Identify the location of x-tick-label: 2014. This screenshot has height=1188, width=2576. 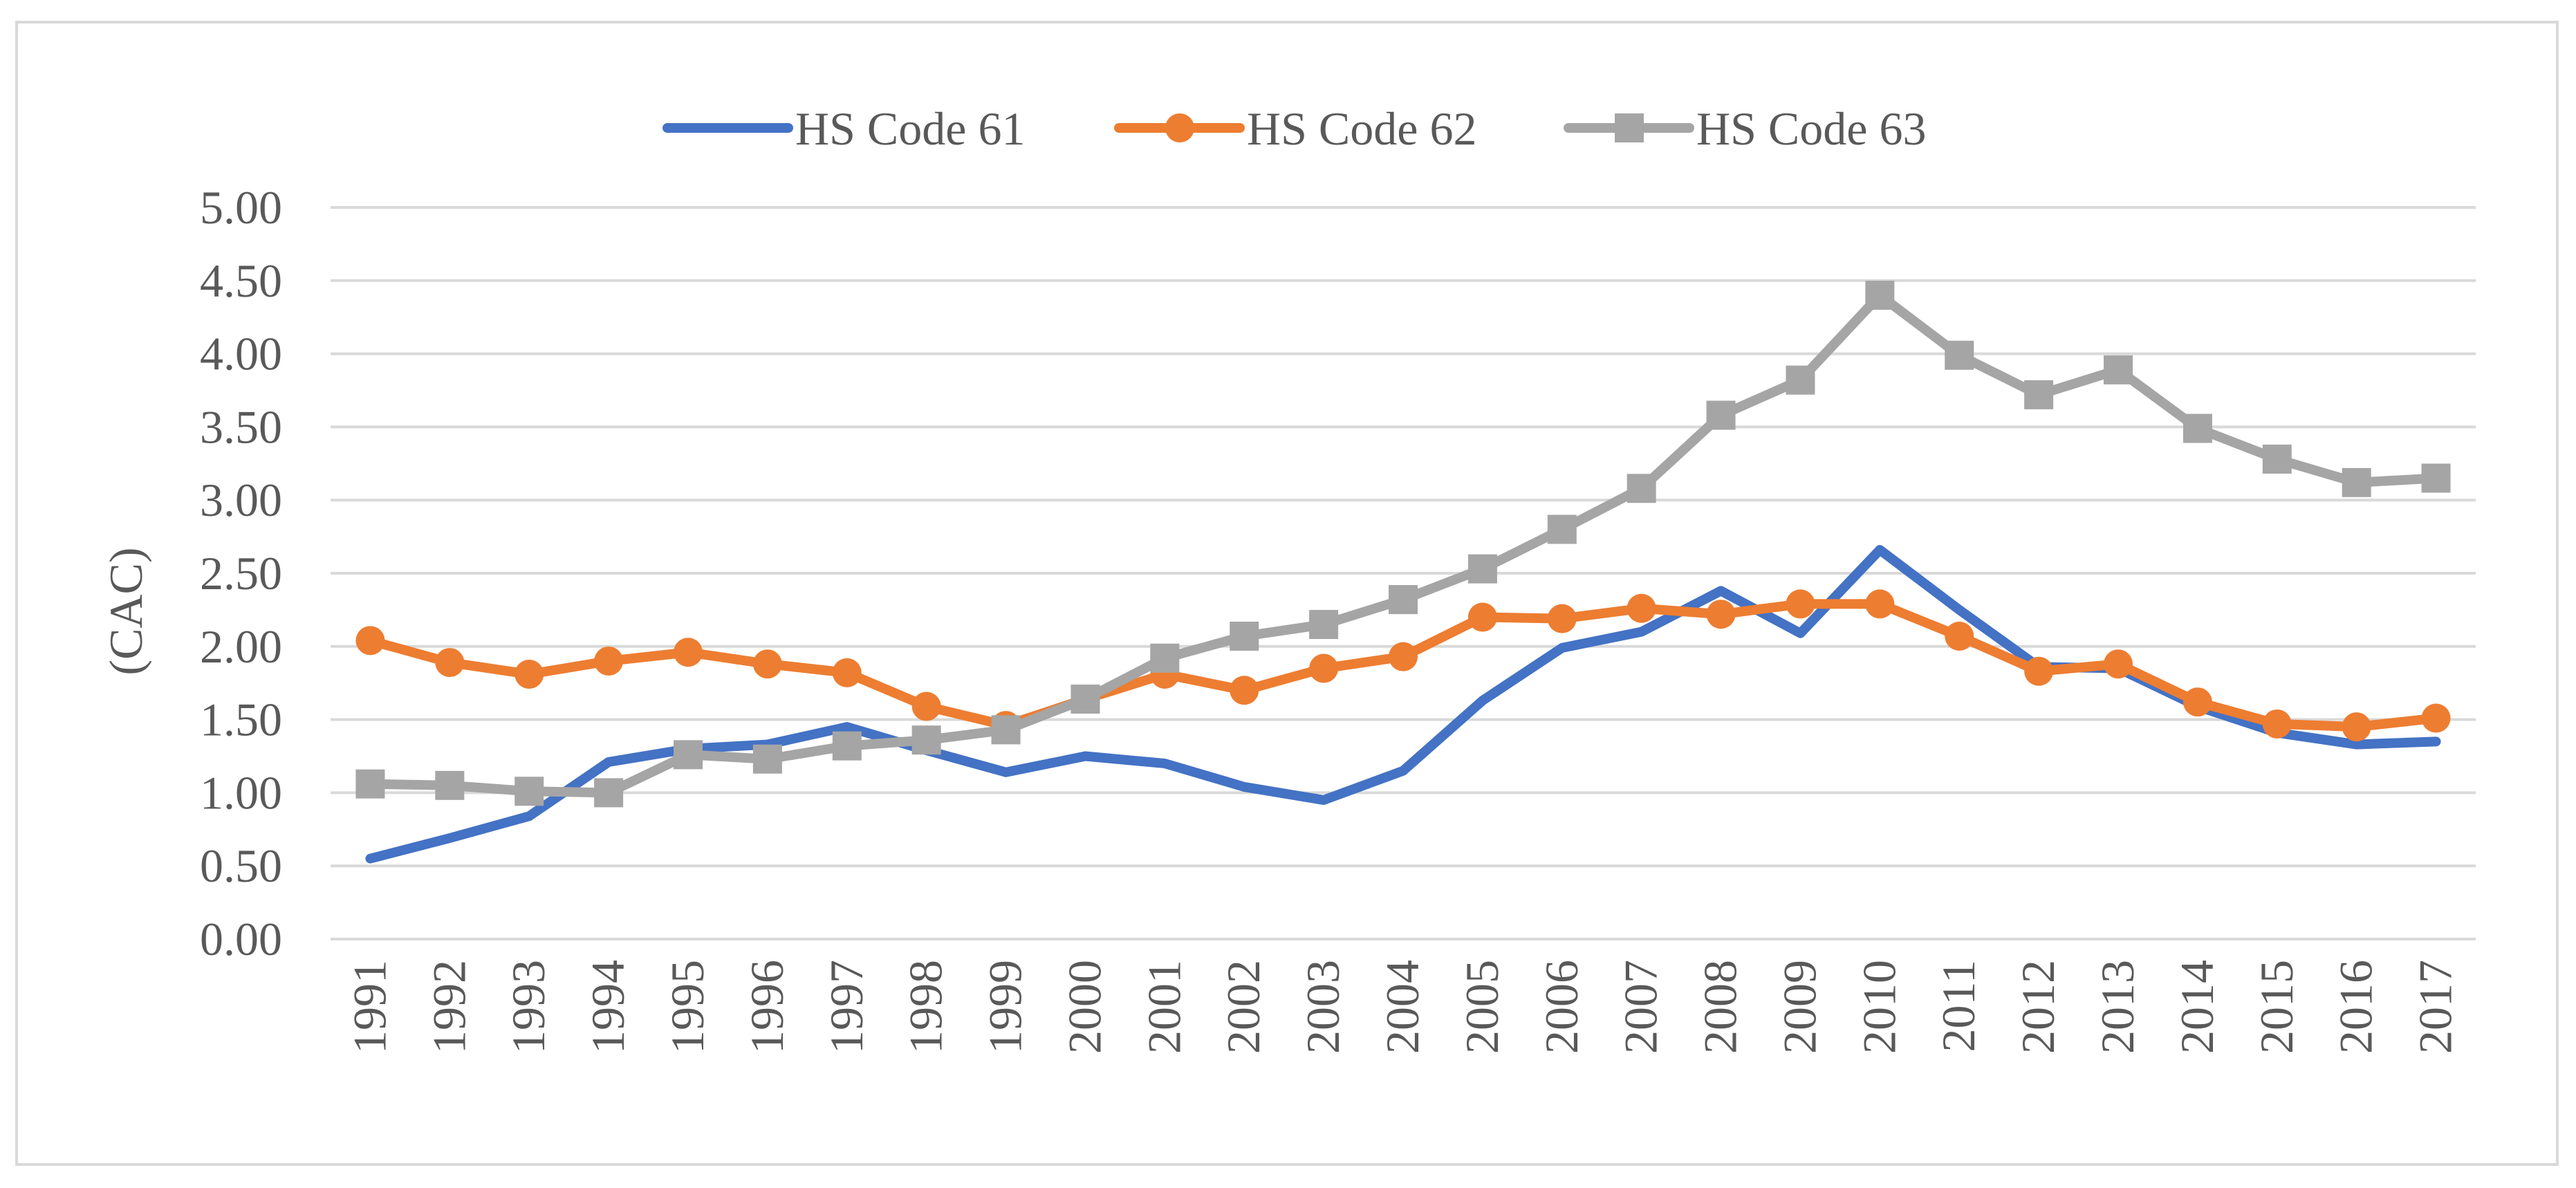
(2197, 1007).